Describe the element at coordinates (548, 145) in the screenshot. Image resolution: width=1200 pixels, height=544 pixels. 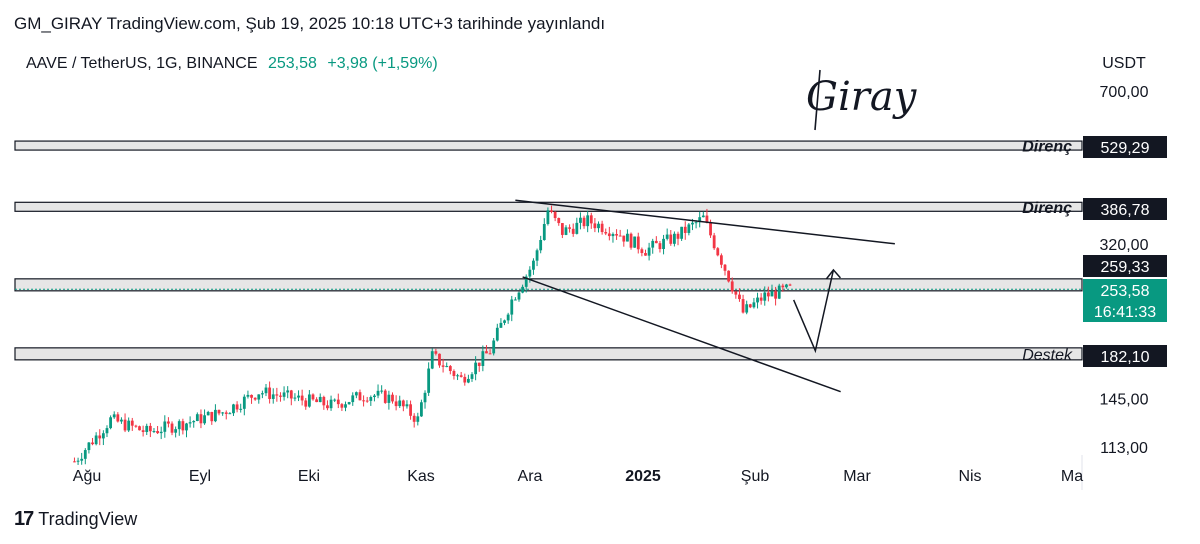
I see `zone-band` at that location.